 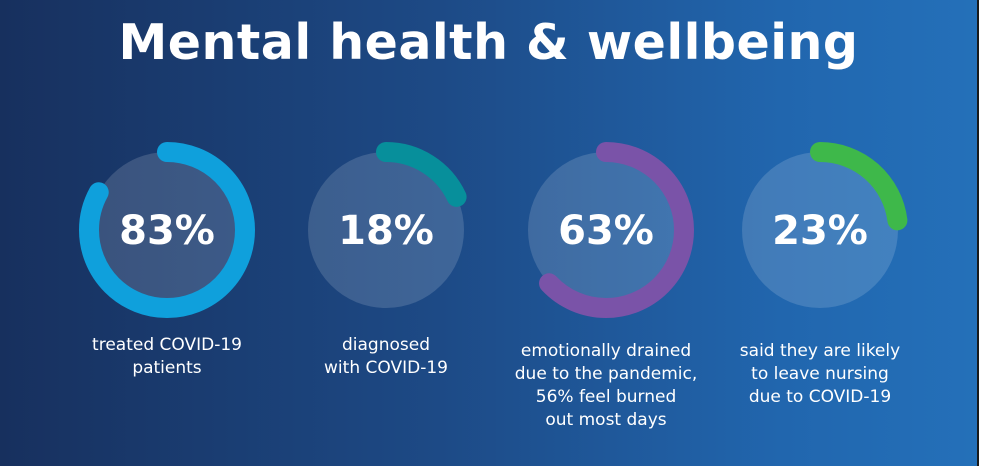 I want to click on stat-caption: diagnosed with COVID-19, so click(x=386, y=356).